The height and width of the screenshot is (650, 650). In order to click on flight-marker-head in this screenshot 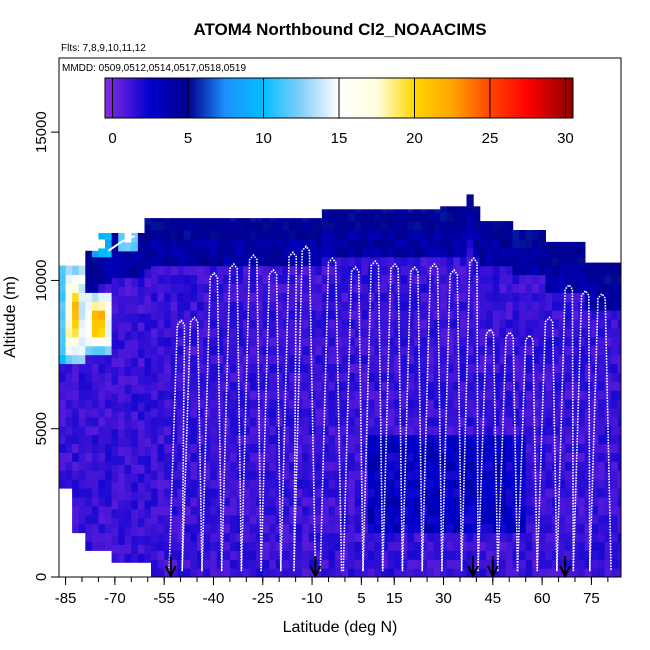, I will do `click(492, 572)`.